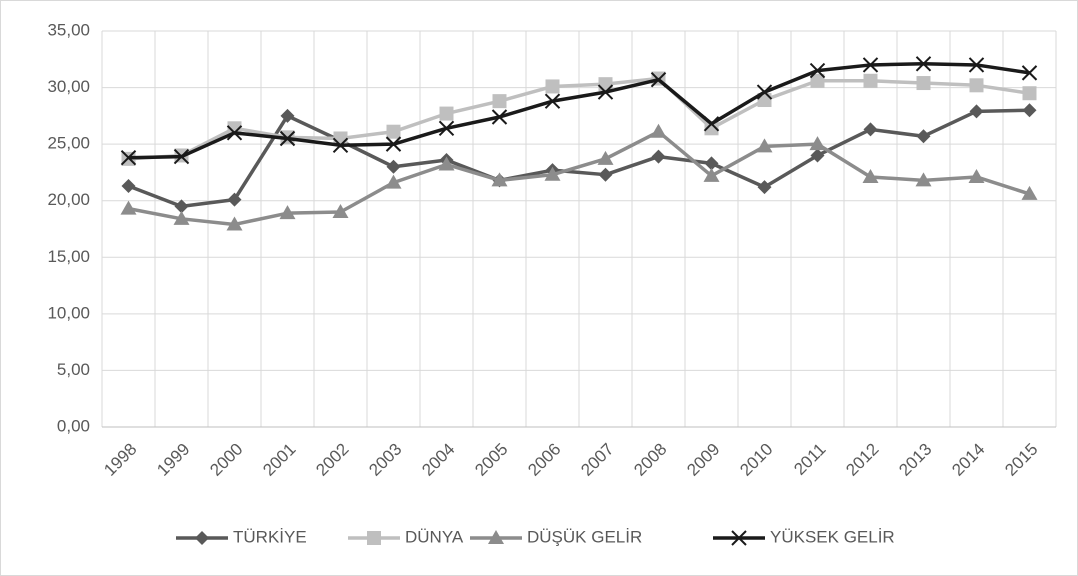  Describe the element at coordinates (73, 369) in the screenshot. I see `y-tick-label: 5,00` at that location.